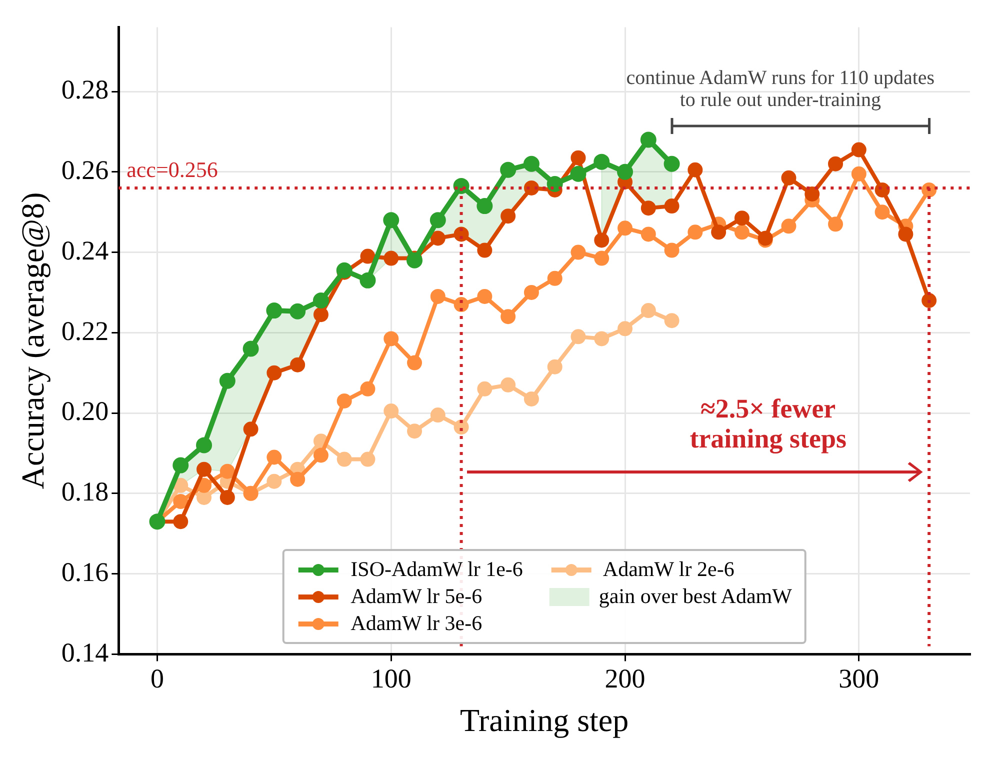  Describe the element at coordinates (768, 423) in the screenshot. I see `annotation: ≈2.5× fewer training steps` at that location.